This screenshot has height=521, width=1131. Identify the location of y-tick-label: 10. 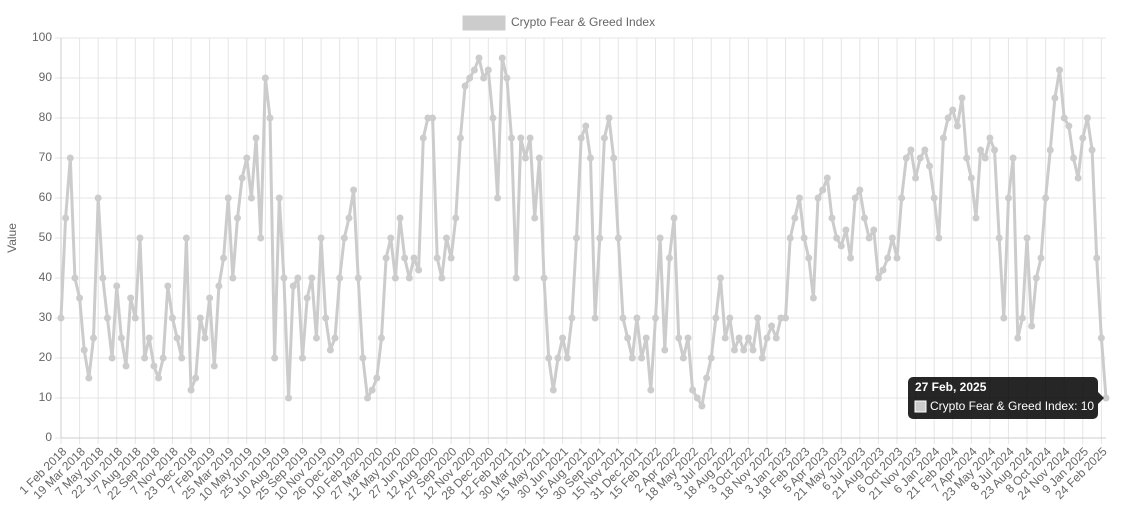
(46, 397).